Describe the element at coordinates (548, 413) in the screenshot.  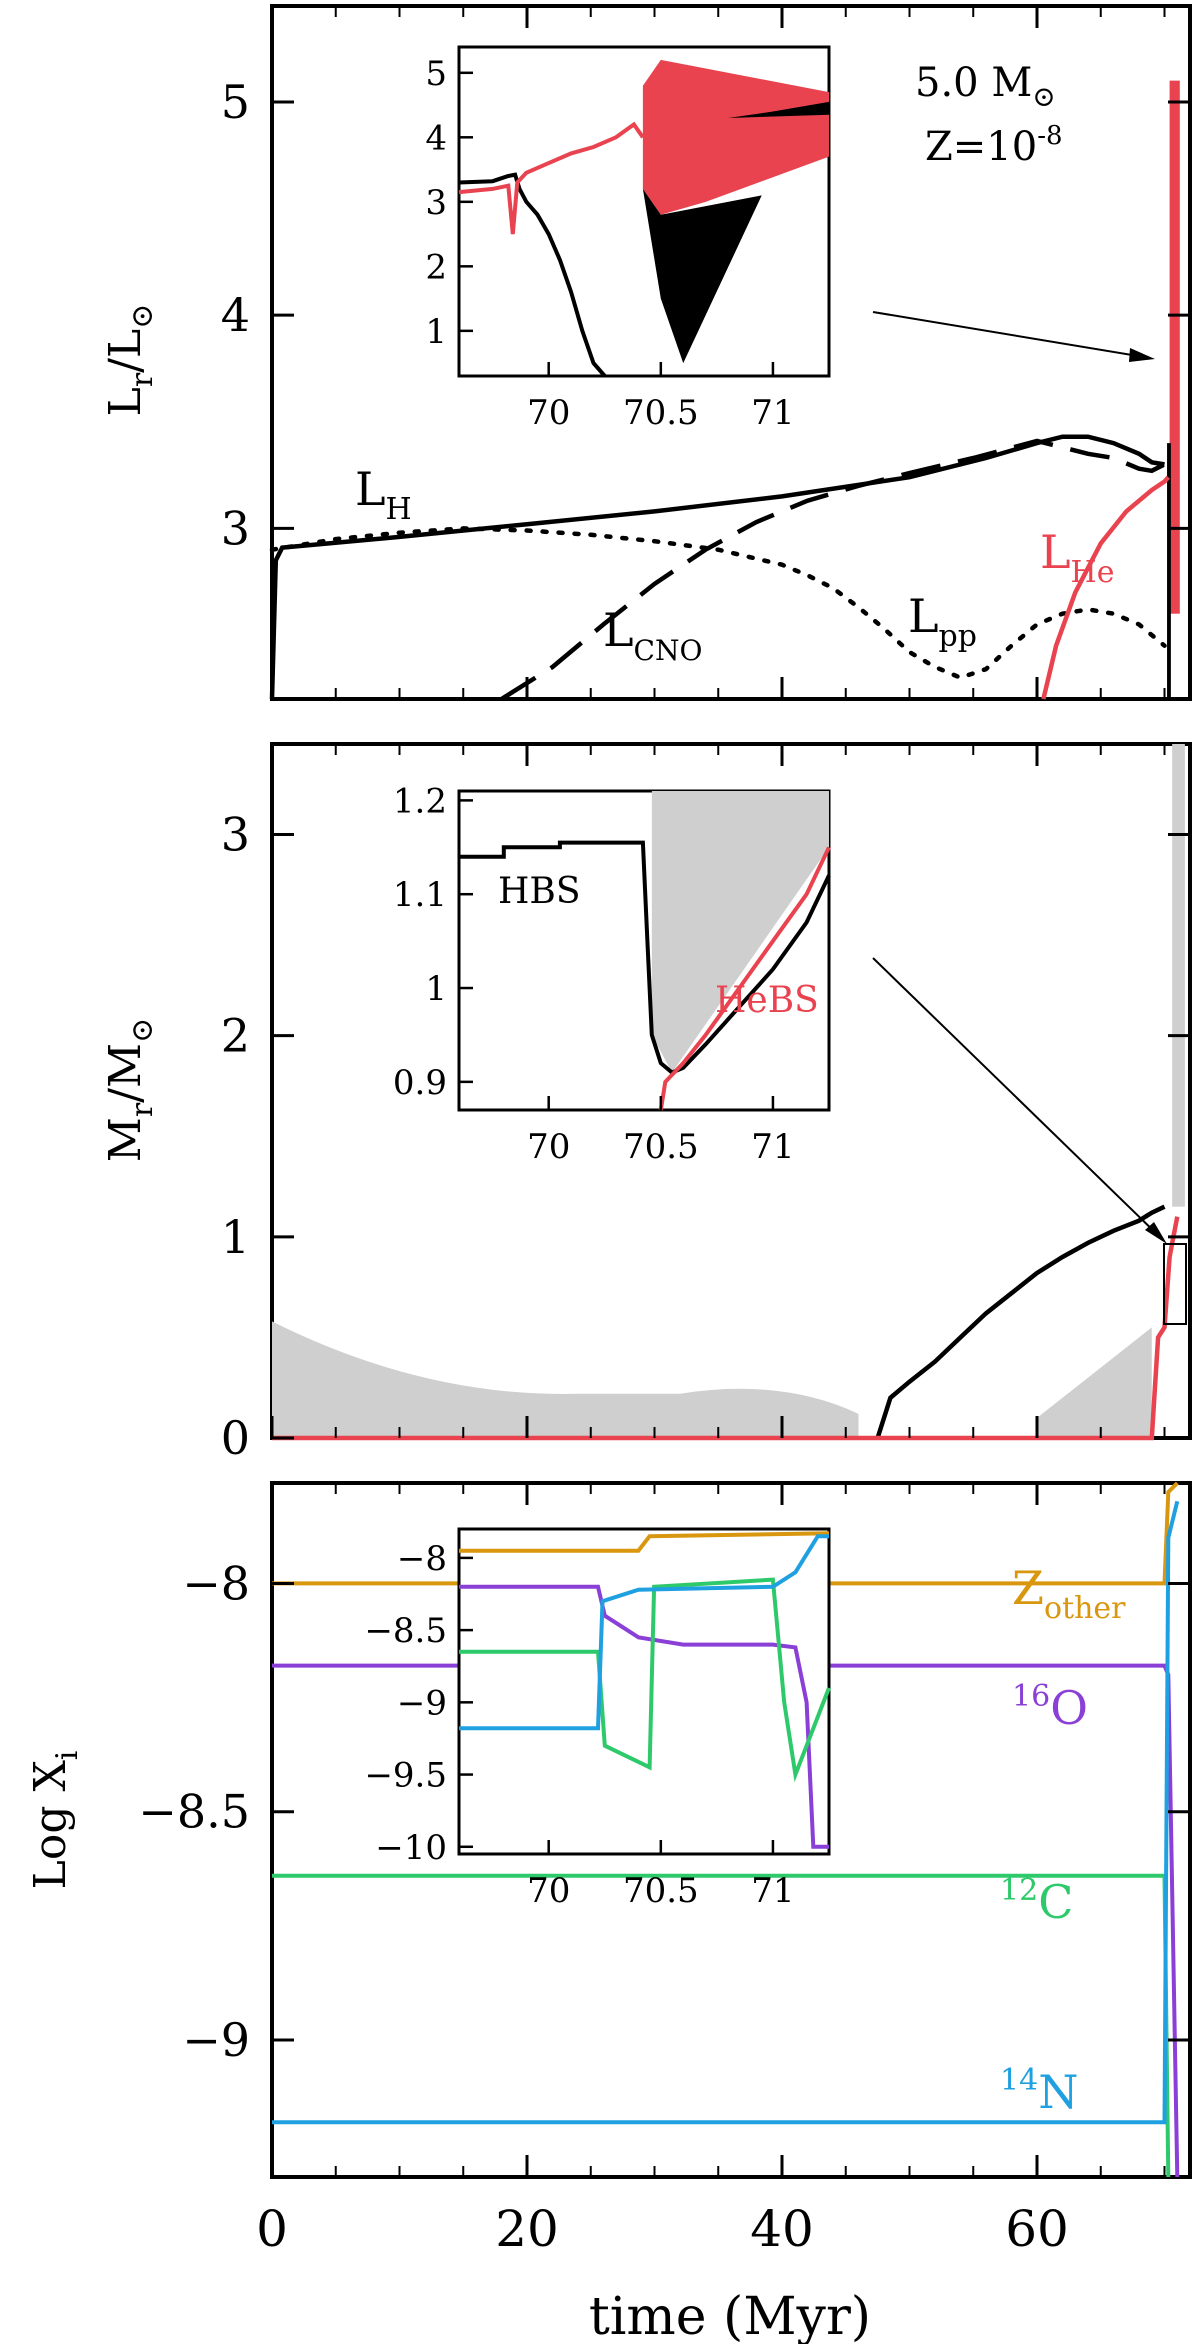
I see `inset-x-tick-label-0-0: 70` at that location.